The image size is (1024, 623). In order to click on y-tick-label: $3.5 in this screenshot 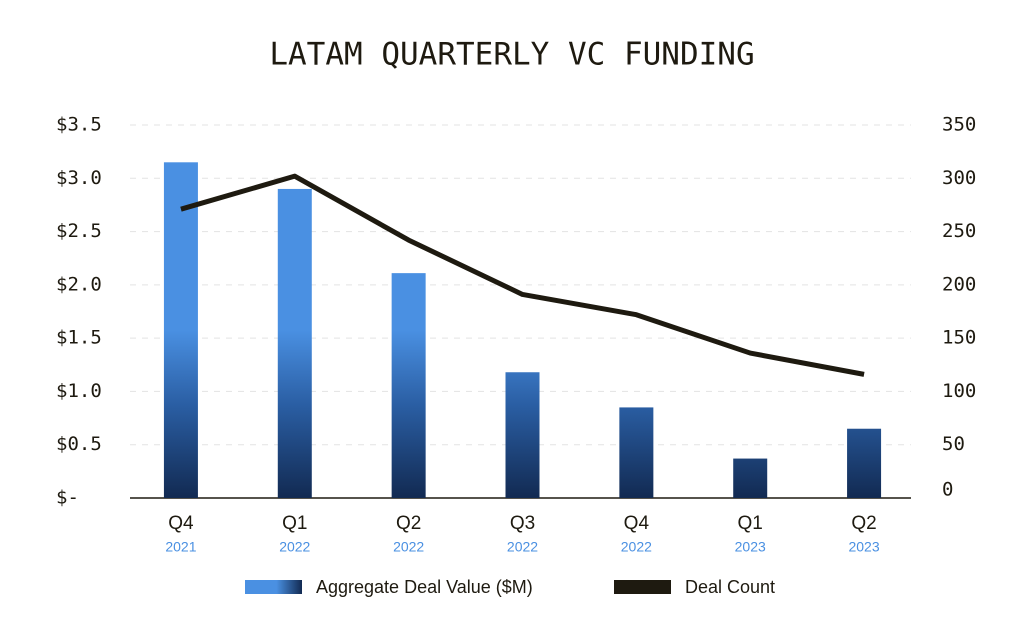, I will do `click(79, 125)`.